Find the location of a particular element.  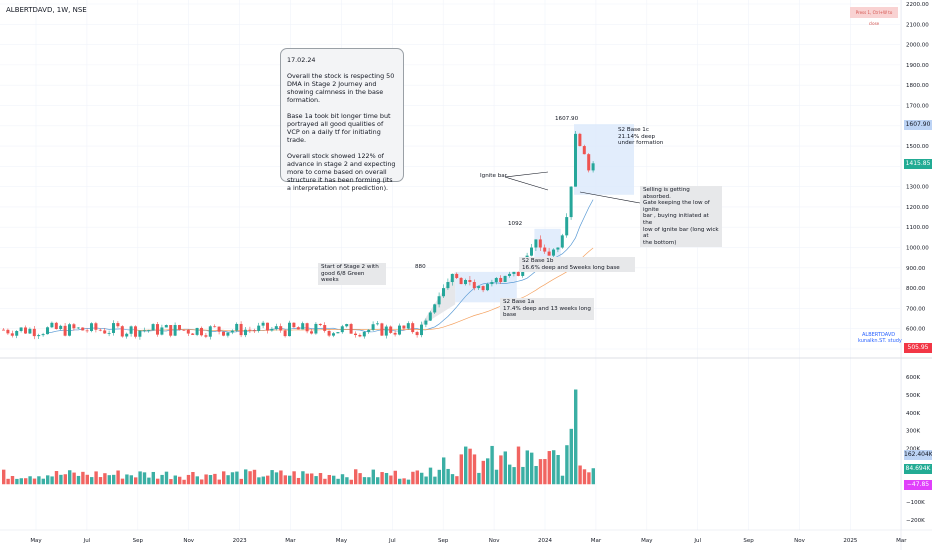

base-1c-note: S2 Base 1c 21.14% deep under formation is located at coordinates (641, 137).